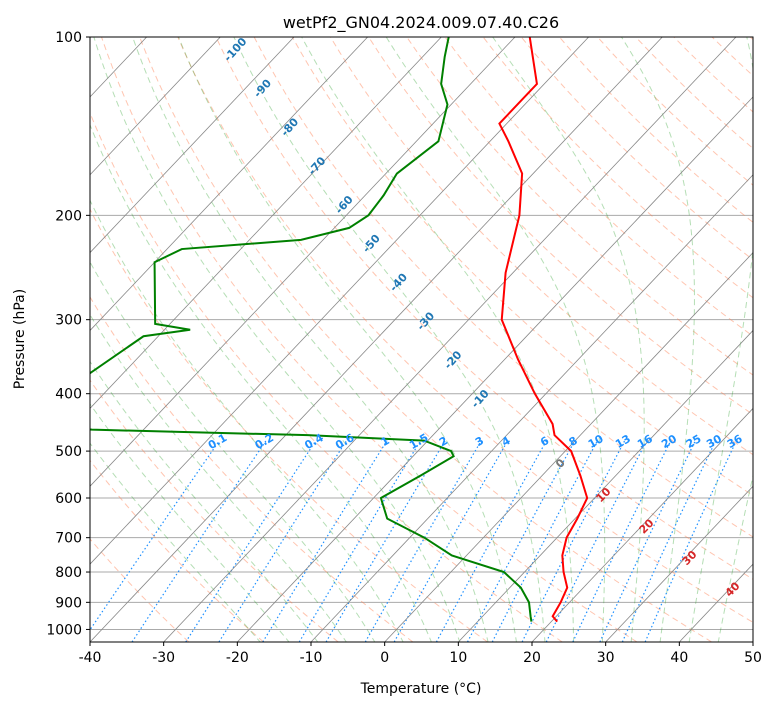 This screenshot has height=708, width=775. Describe the element at coordinates (68, 38) in the screenshot. I see `y-tick-label: 100` at that location.